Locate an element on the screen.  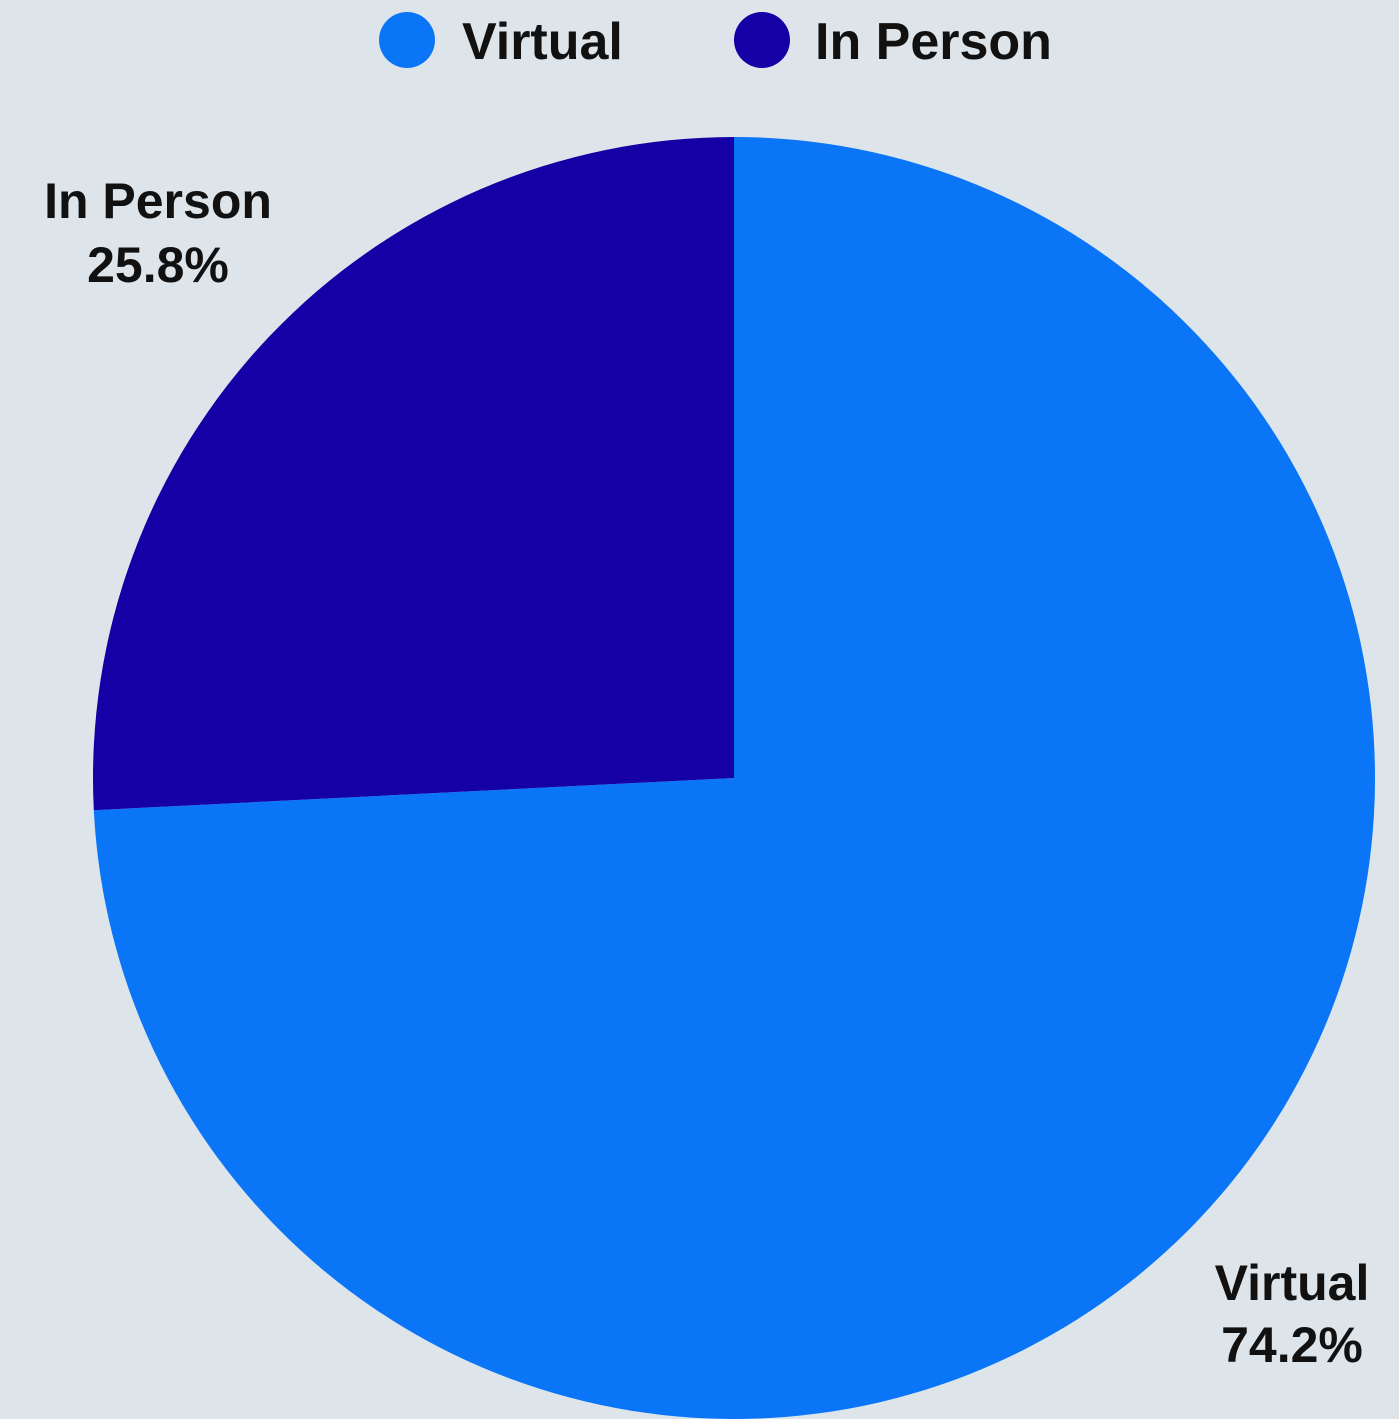
slice-label-value: 25.8% is located at coordinates (158, 265).